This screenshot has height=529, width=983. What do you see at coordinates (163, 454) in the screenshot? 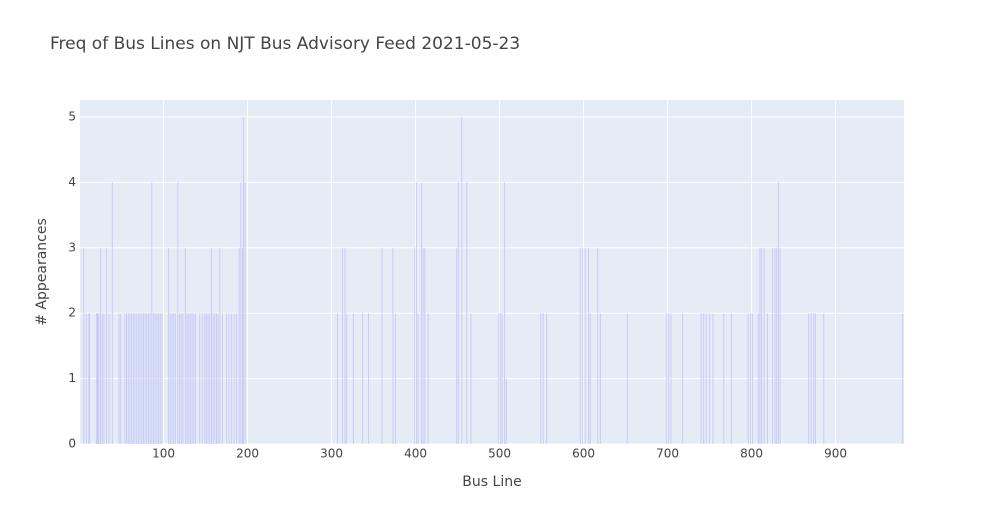
I see `x-tick-label: 100` at bounding box center [163, 454].